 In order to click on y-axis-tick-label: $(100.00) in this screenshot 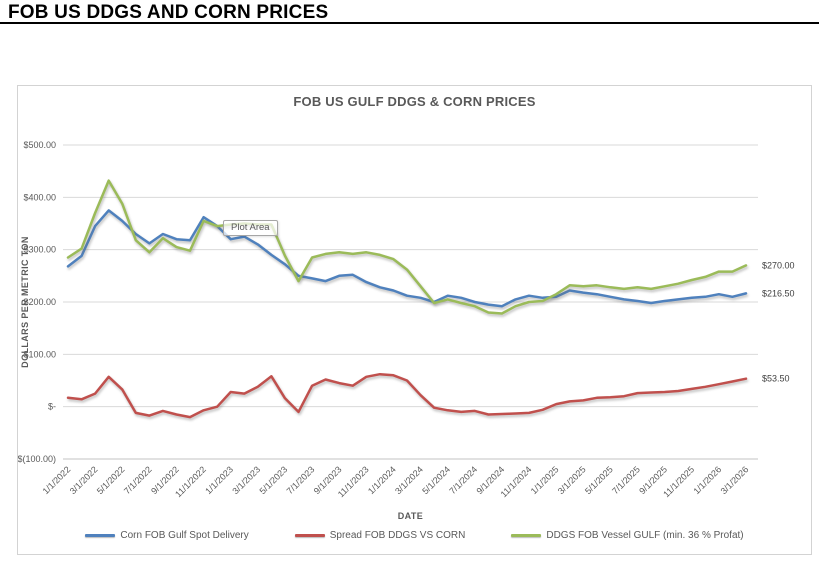, I will do `click(37, 459)`.